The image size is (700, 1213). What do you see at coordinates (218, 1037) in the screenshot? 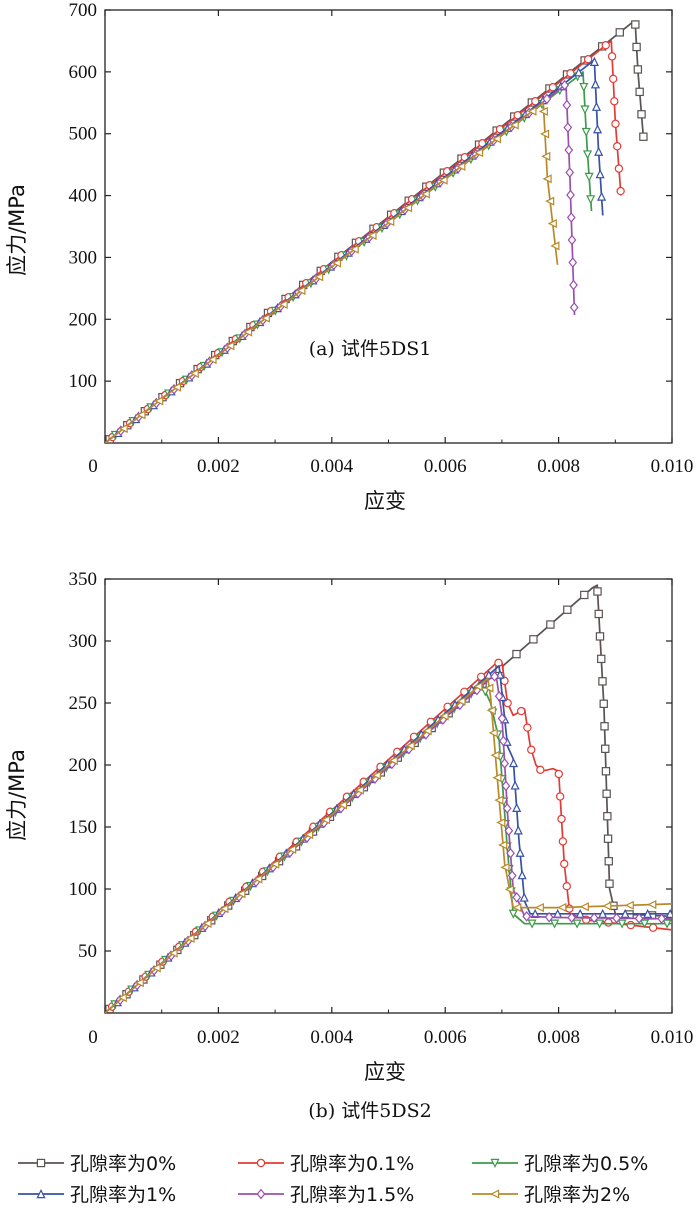
I see `x-tick-label: 0.002` at bounding box center [218, 1037].